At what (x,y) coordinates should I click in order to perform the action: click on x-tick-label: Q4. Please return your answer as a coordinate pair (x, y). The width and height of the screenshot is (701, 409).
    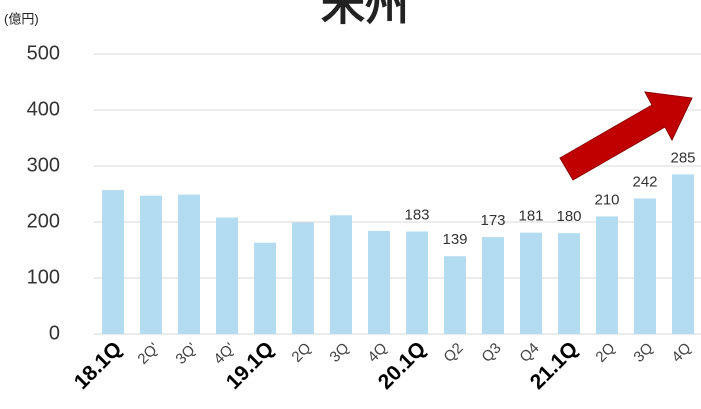
    Looking at the image, I should click on (529, 353).